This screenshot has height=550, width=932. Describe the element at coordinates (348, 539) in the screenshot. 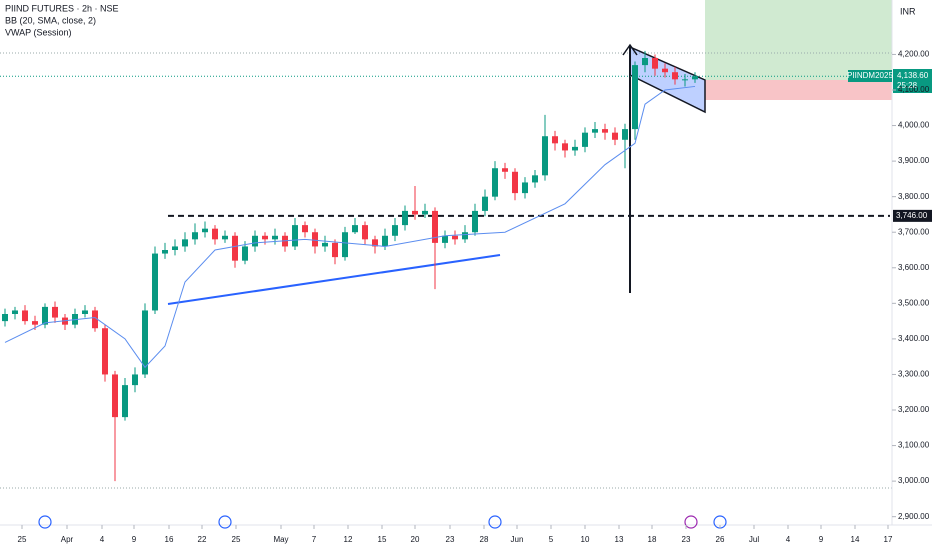

I see `x-tick-label: 12` at that location.